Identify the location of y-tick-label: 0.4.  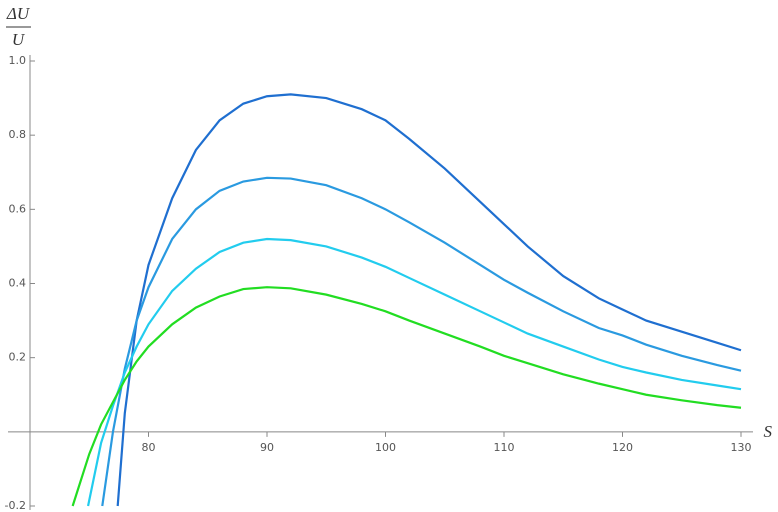
(18, 283).